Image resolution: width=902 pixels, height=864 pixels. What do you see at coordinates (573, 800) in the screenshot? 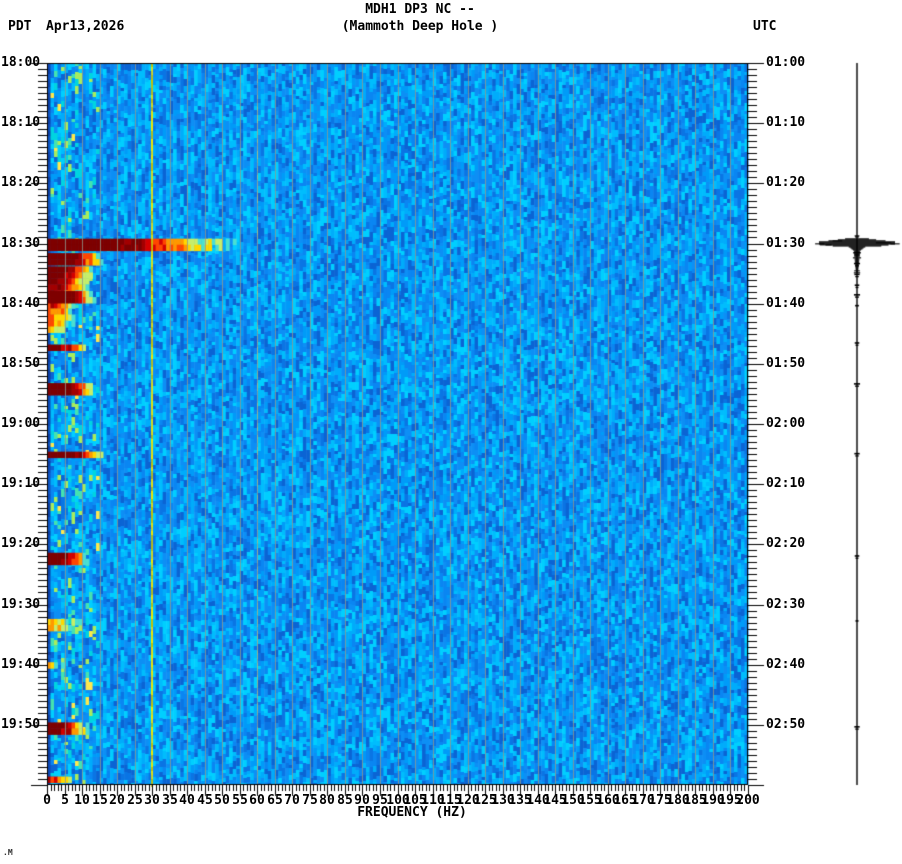
I see `freq-tick-label: 150` at bounding box center [573, 800].